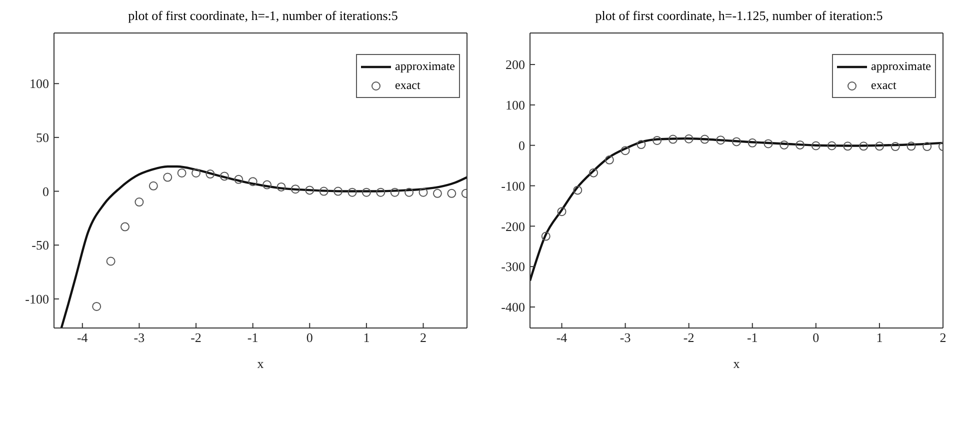  What do you see at coordinates (513, 307) in the screenshot?
I see `y-tick-label: -400` at bounding box center [513, 307].